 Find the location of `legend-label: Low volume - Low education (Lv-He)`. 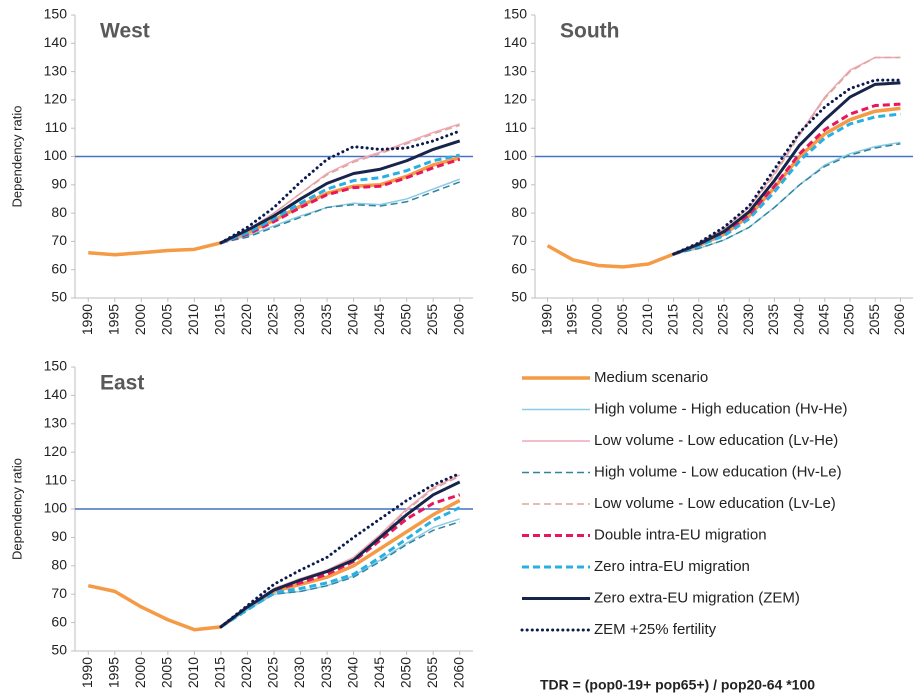

legend-label: Low volume - Low education (Lv-He) is located at coordinates (716, 440).